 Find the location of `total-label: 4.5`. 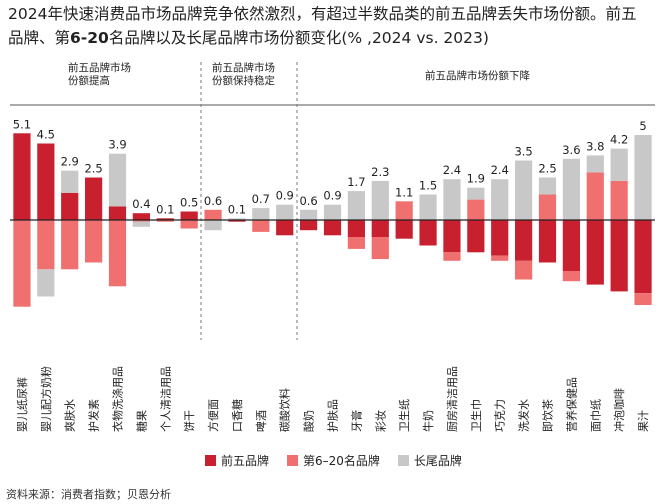

total-label: 4.5 is located at coordinates (46, 135).